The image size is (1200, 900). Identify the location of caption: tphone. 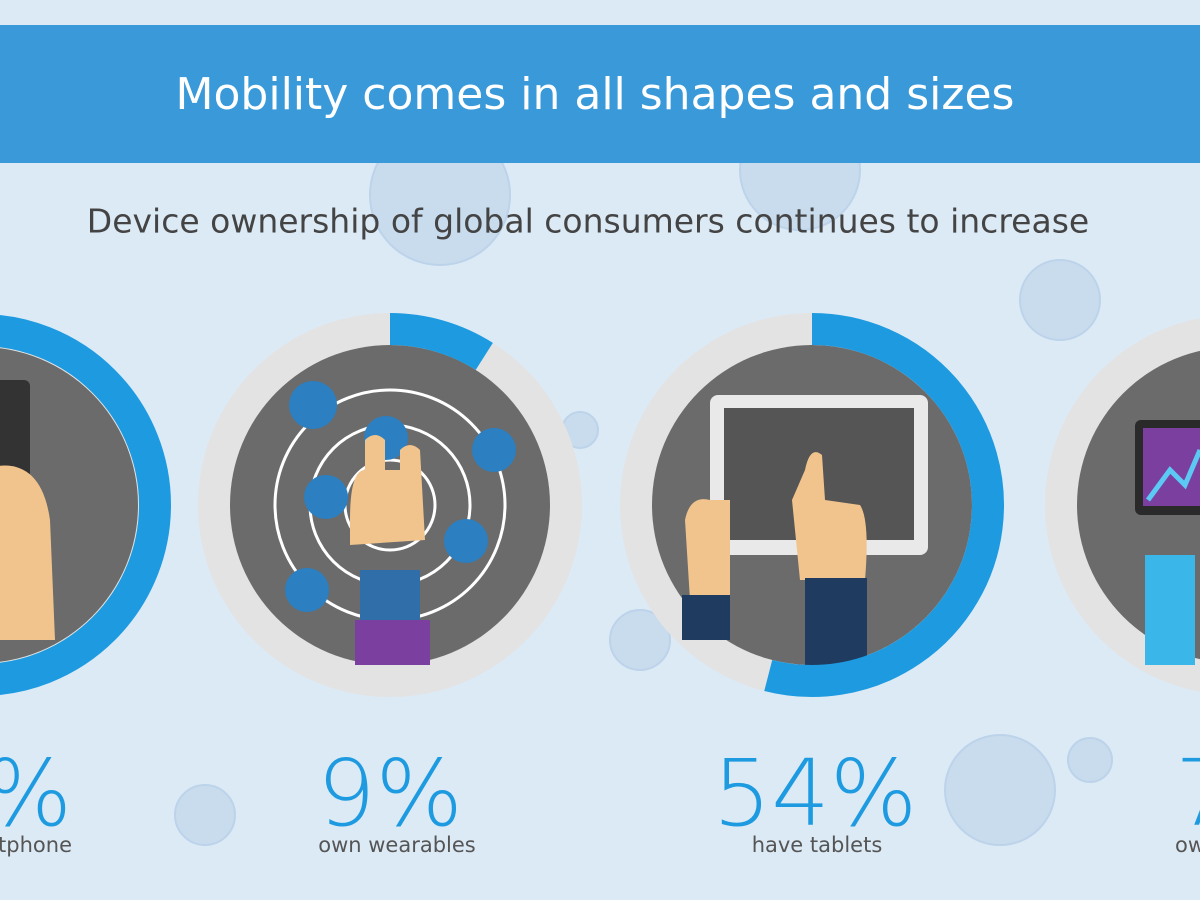
(36, 845).